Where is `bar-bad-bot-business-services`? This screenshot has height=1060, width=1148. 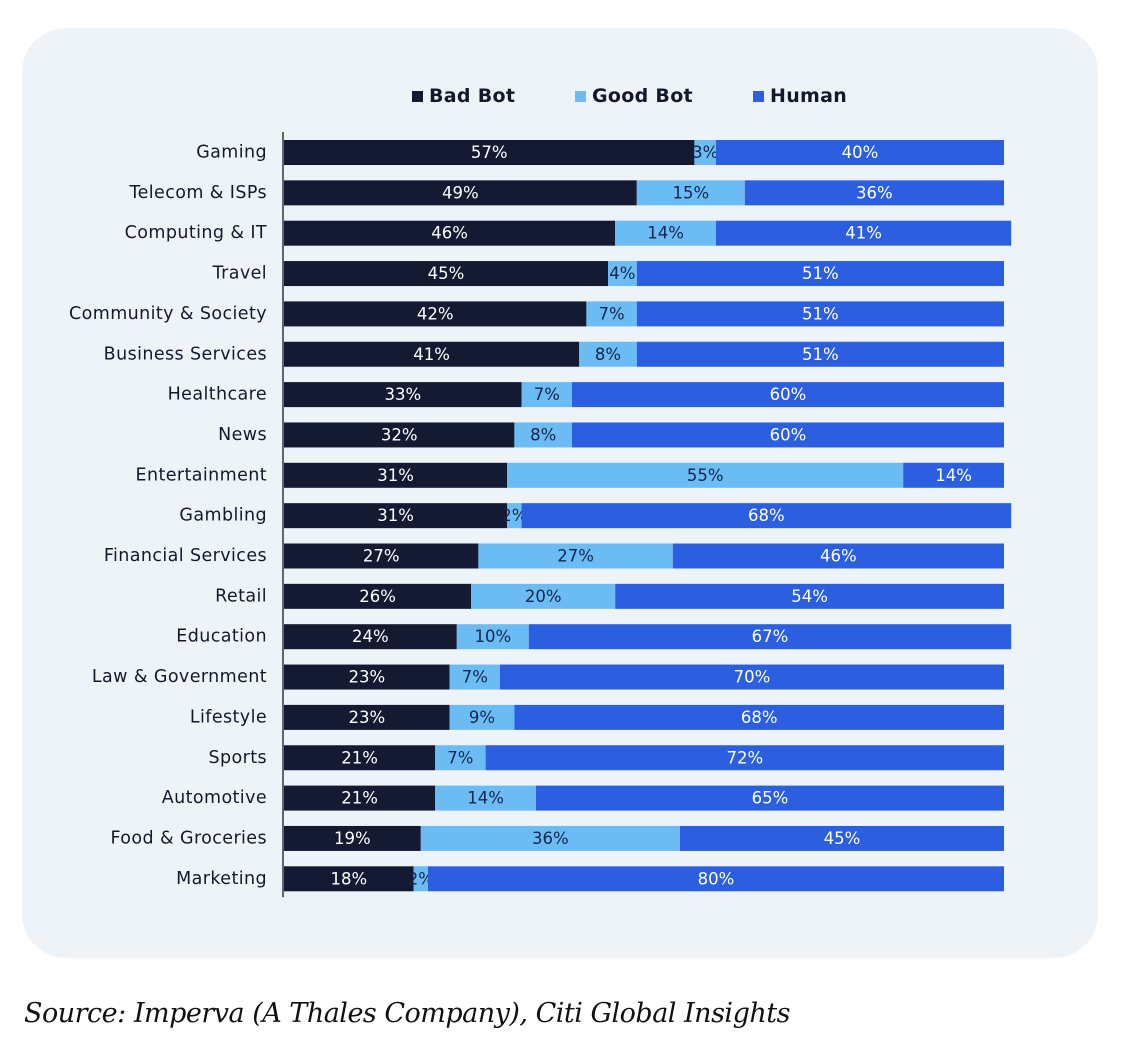 bar-bad-bot-business-services is located at coordinates (432, 354).